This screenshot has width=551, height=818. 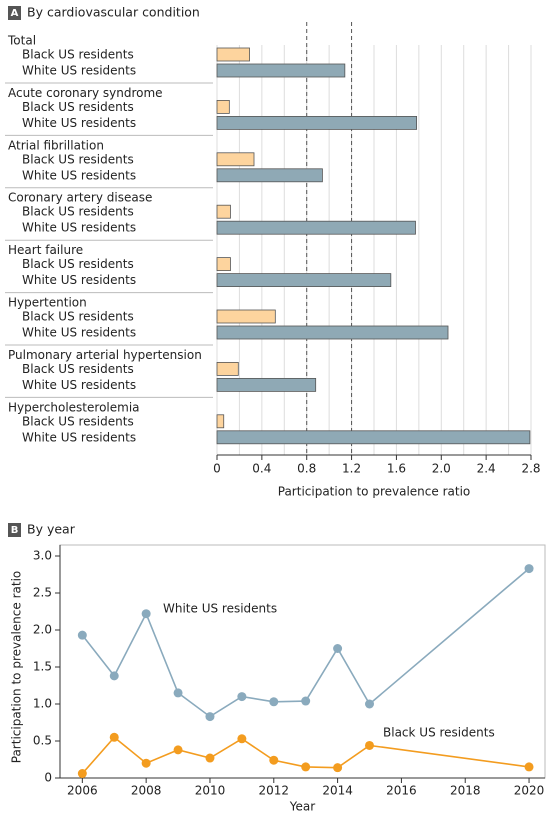 What do you see at coordinates (42, 630) in the screenshot?
I see `y-tick-label: 2.0` at bounding box center [42, 630].